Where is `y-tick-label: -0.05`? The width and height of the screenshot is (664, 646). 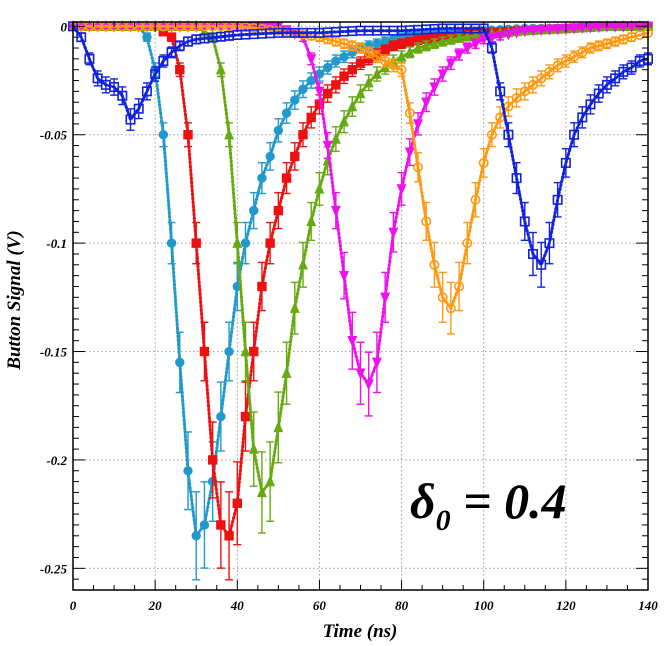
y-tick-label: -0.05 is located at coordinates (54, 135).